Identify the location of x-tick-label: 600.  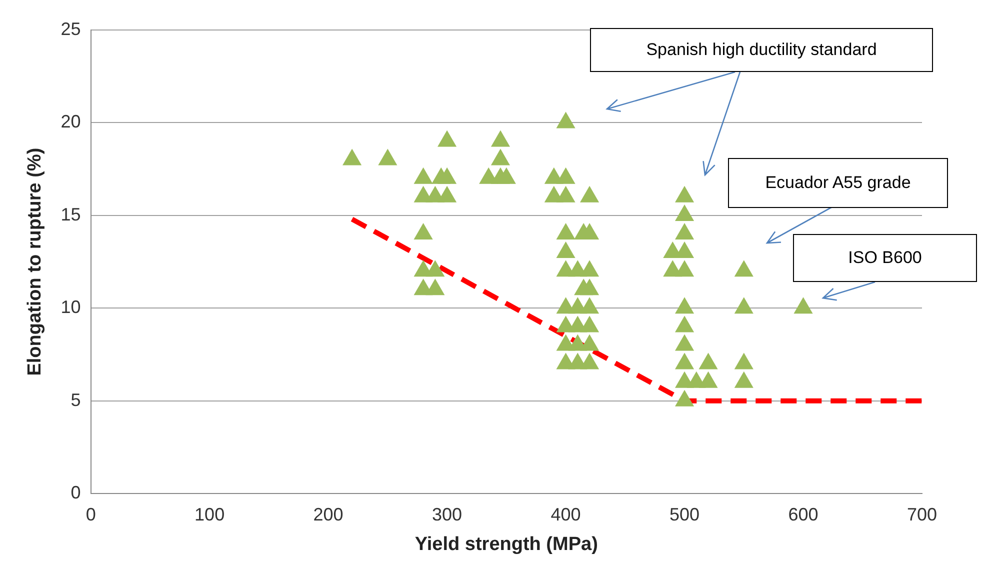
(803, 514).